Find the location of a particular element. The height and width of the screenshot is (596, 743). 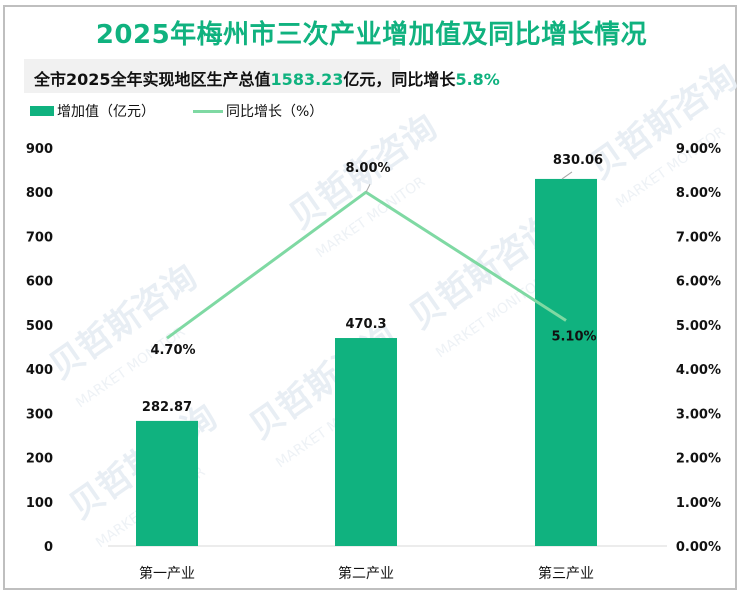

left-tick-label: 300 is located at coordinates (39, 414).